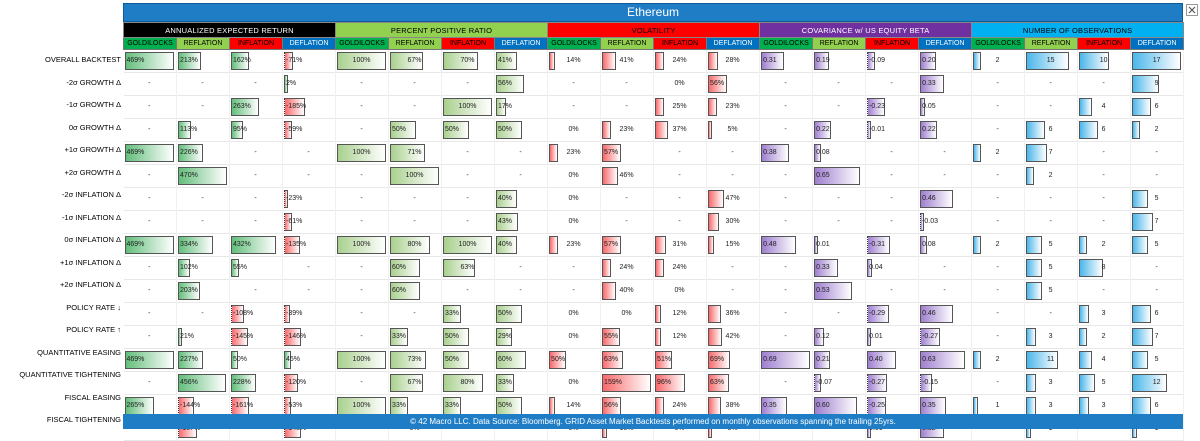  Describe the element at coordinates (892, 245) in the screenshot. I see `cell-cov-inflation: -0.31` at that location.